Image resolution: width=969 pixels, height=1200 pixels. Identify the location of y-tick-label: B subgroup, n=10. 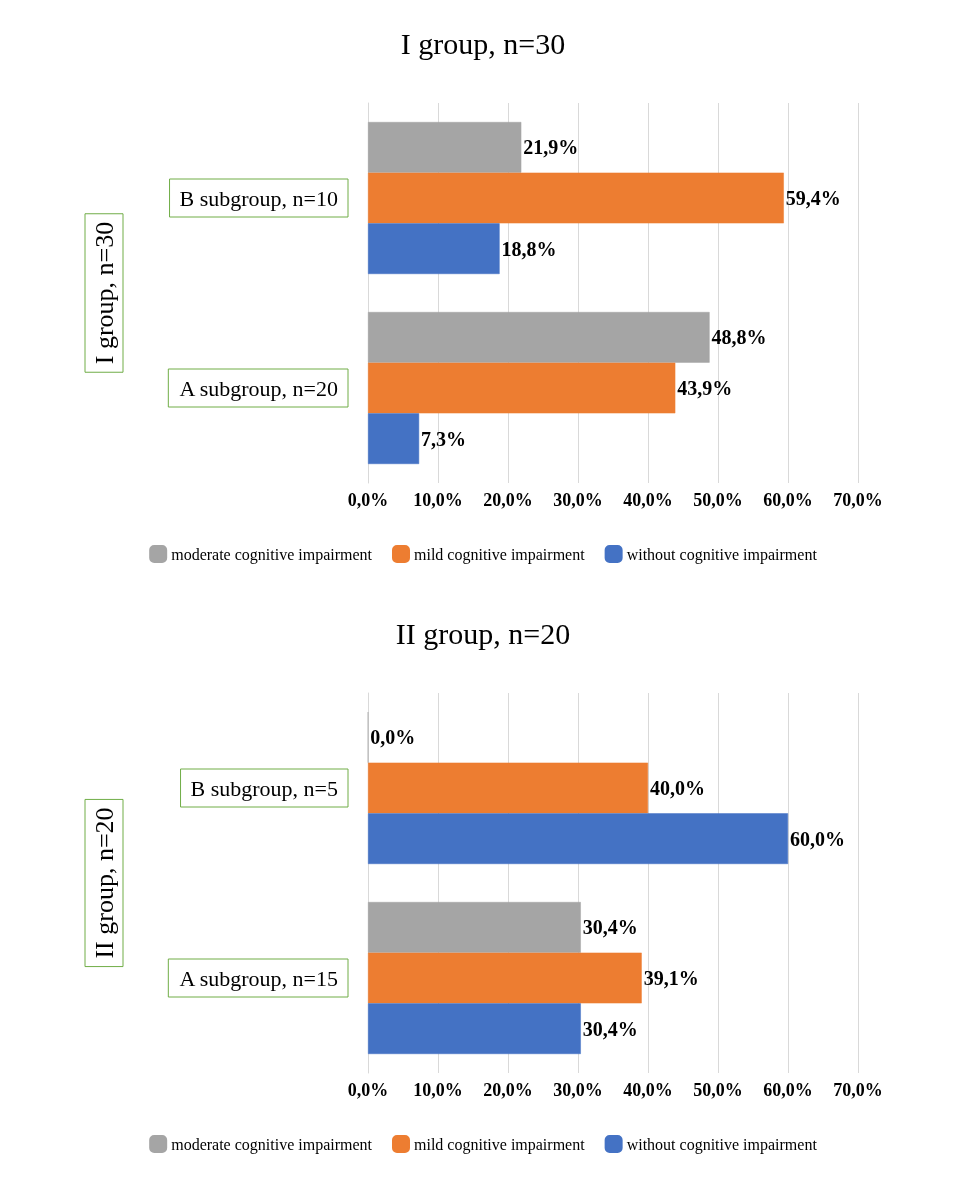
(258, 198).